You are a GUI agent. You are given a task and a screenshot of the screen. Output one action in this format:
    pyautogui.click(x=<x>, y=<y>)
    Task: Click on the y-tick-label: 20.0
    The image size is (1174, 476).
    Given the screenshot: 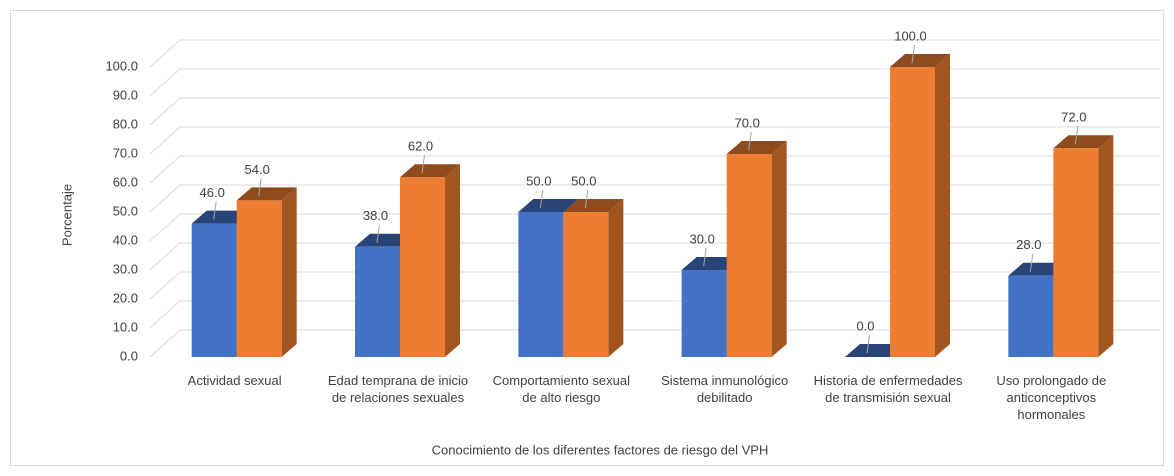 What is the action you would take?
    pyautogui.click(x=125, y=297)
    